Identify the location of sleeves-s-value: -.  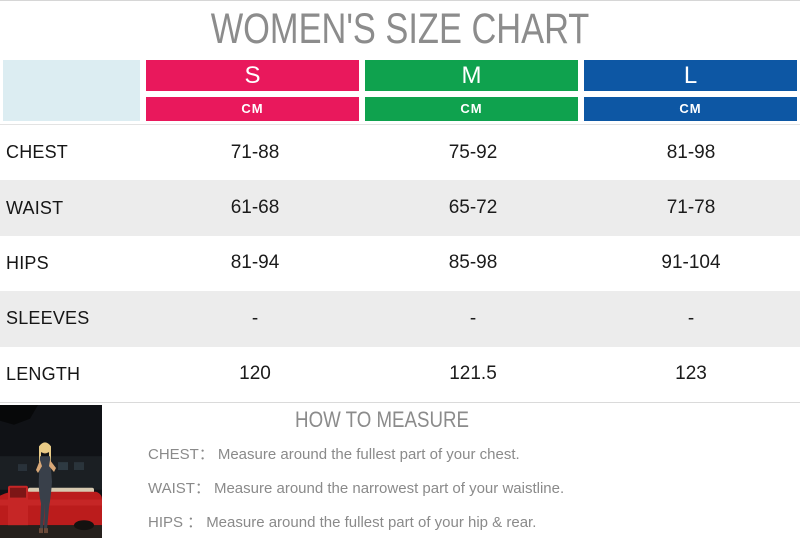
(255, 318).